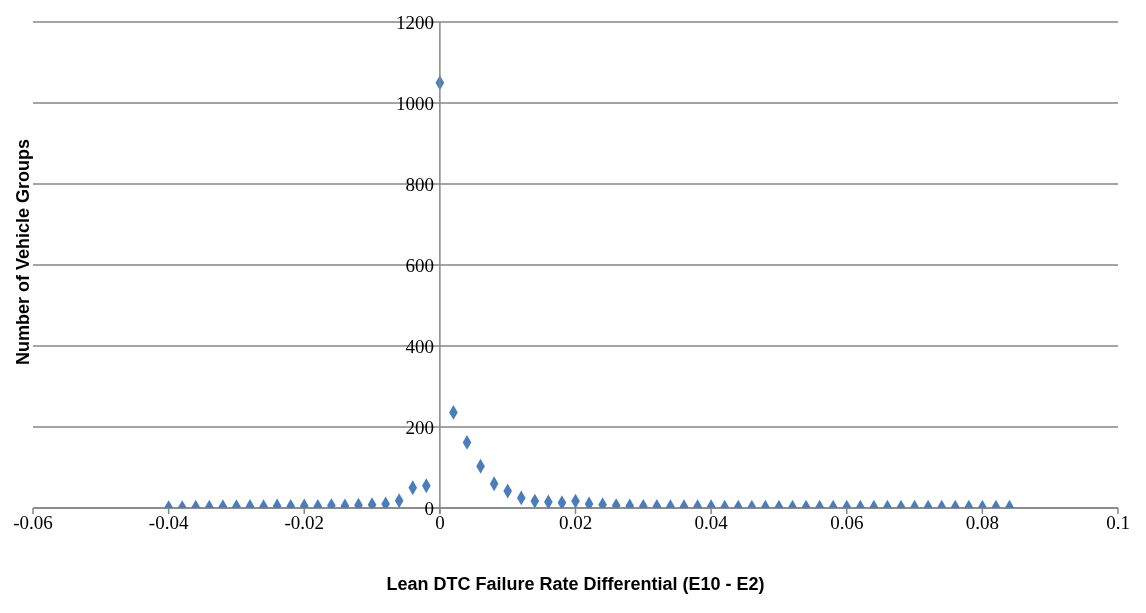 The height and width of the screenshot is (613, 1146). Describe the element at coordinates (33, 523) in the screenshot. I see `x-tick-label: -0.06` at that location.